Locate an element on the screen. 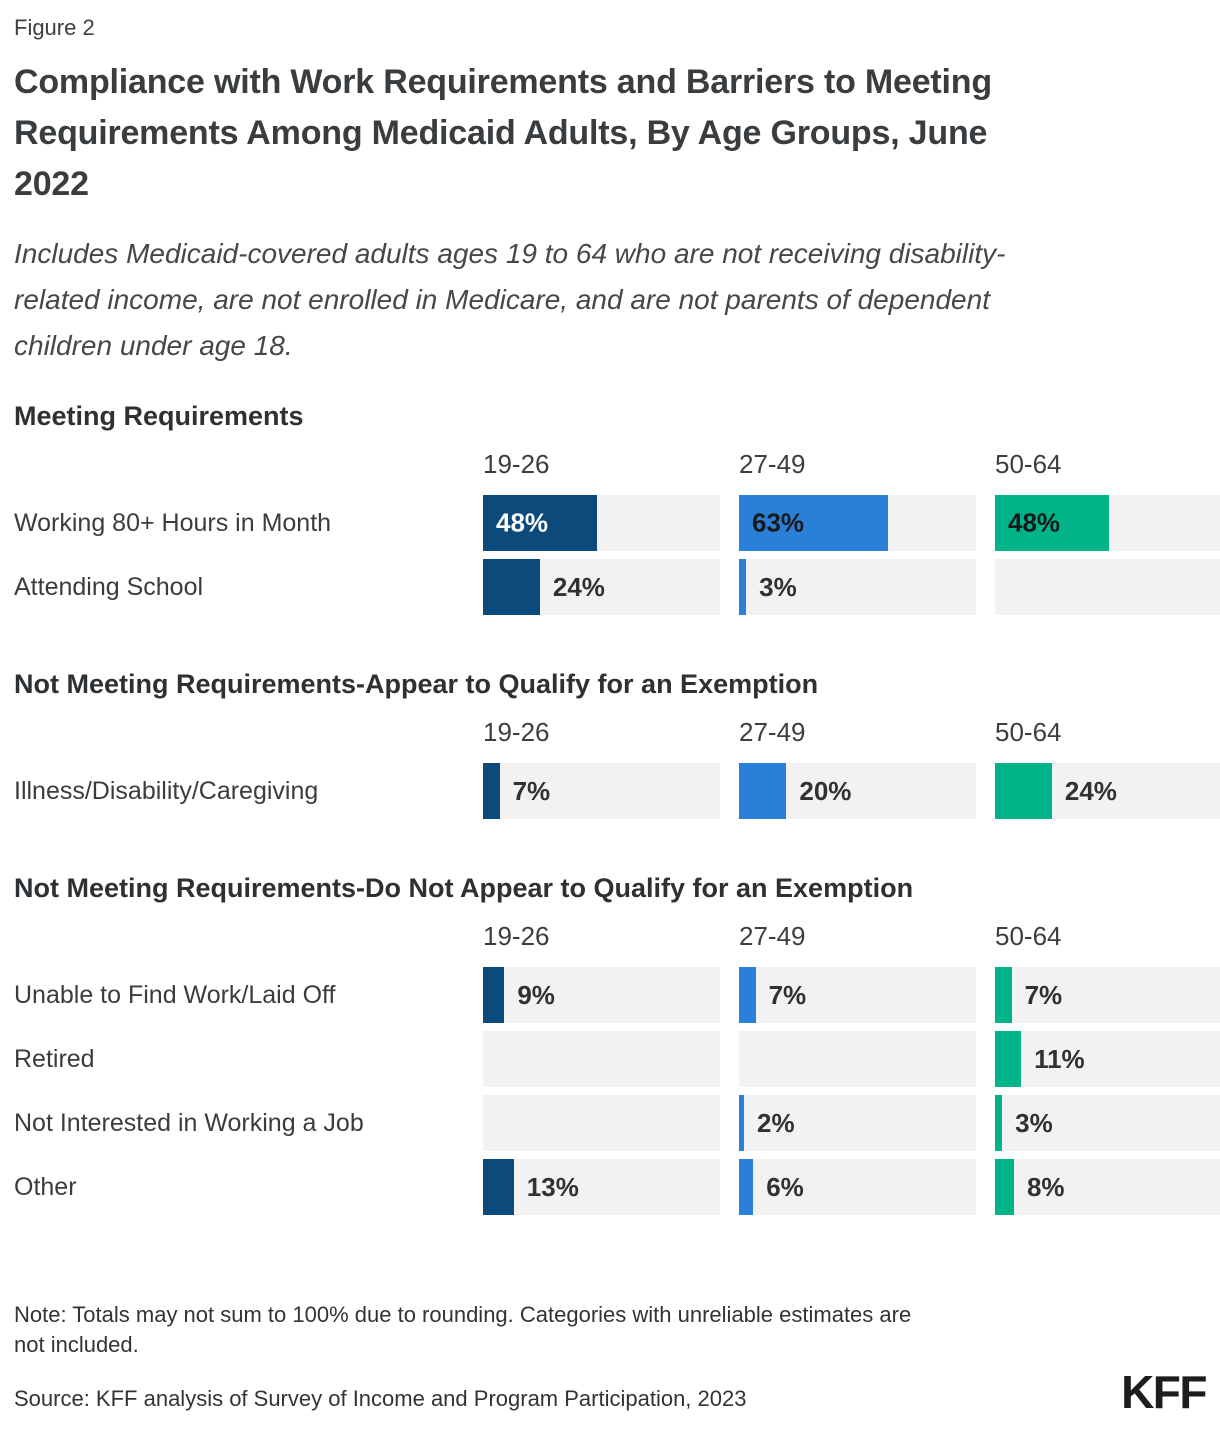  bar-row: Attending School 24% 3% is located at coordinates (617, 587).